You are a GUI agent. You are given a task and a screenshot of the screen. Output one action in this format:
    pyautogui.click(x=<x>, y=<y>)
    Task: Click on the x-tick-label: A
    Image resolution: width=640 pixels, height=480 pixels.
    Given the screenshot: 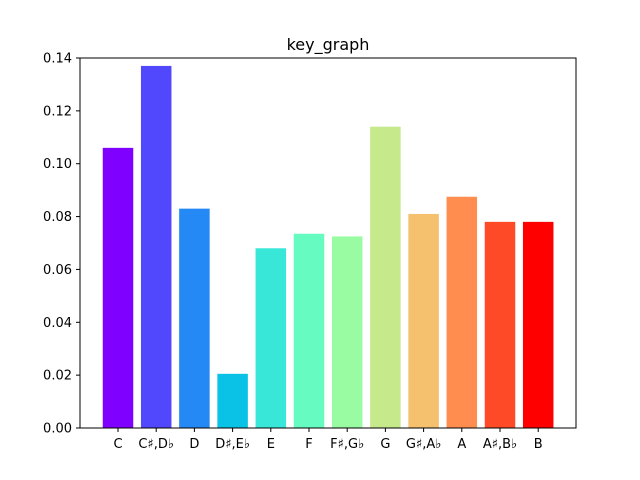 What is the action you would take?
    pyautogui.click(x=461, y=444)
    